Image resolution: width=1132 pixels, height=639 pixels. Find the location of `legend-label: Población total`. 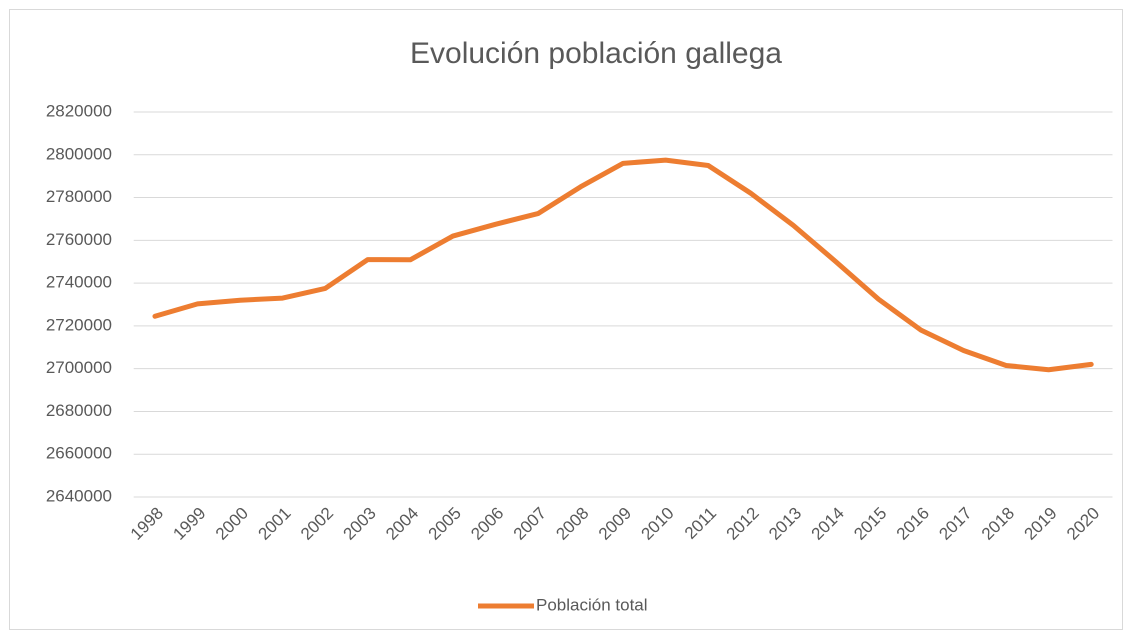

legend-label: Población total is located at coordinates (592, 604).